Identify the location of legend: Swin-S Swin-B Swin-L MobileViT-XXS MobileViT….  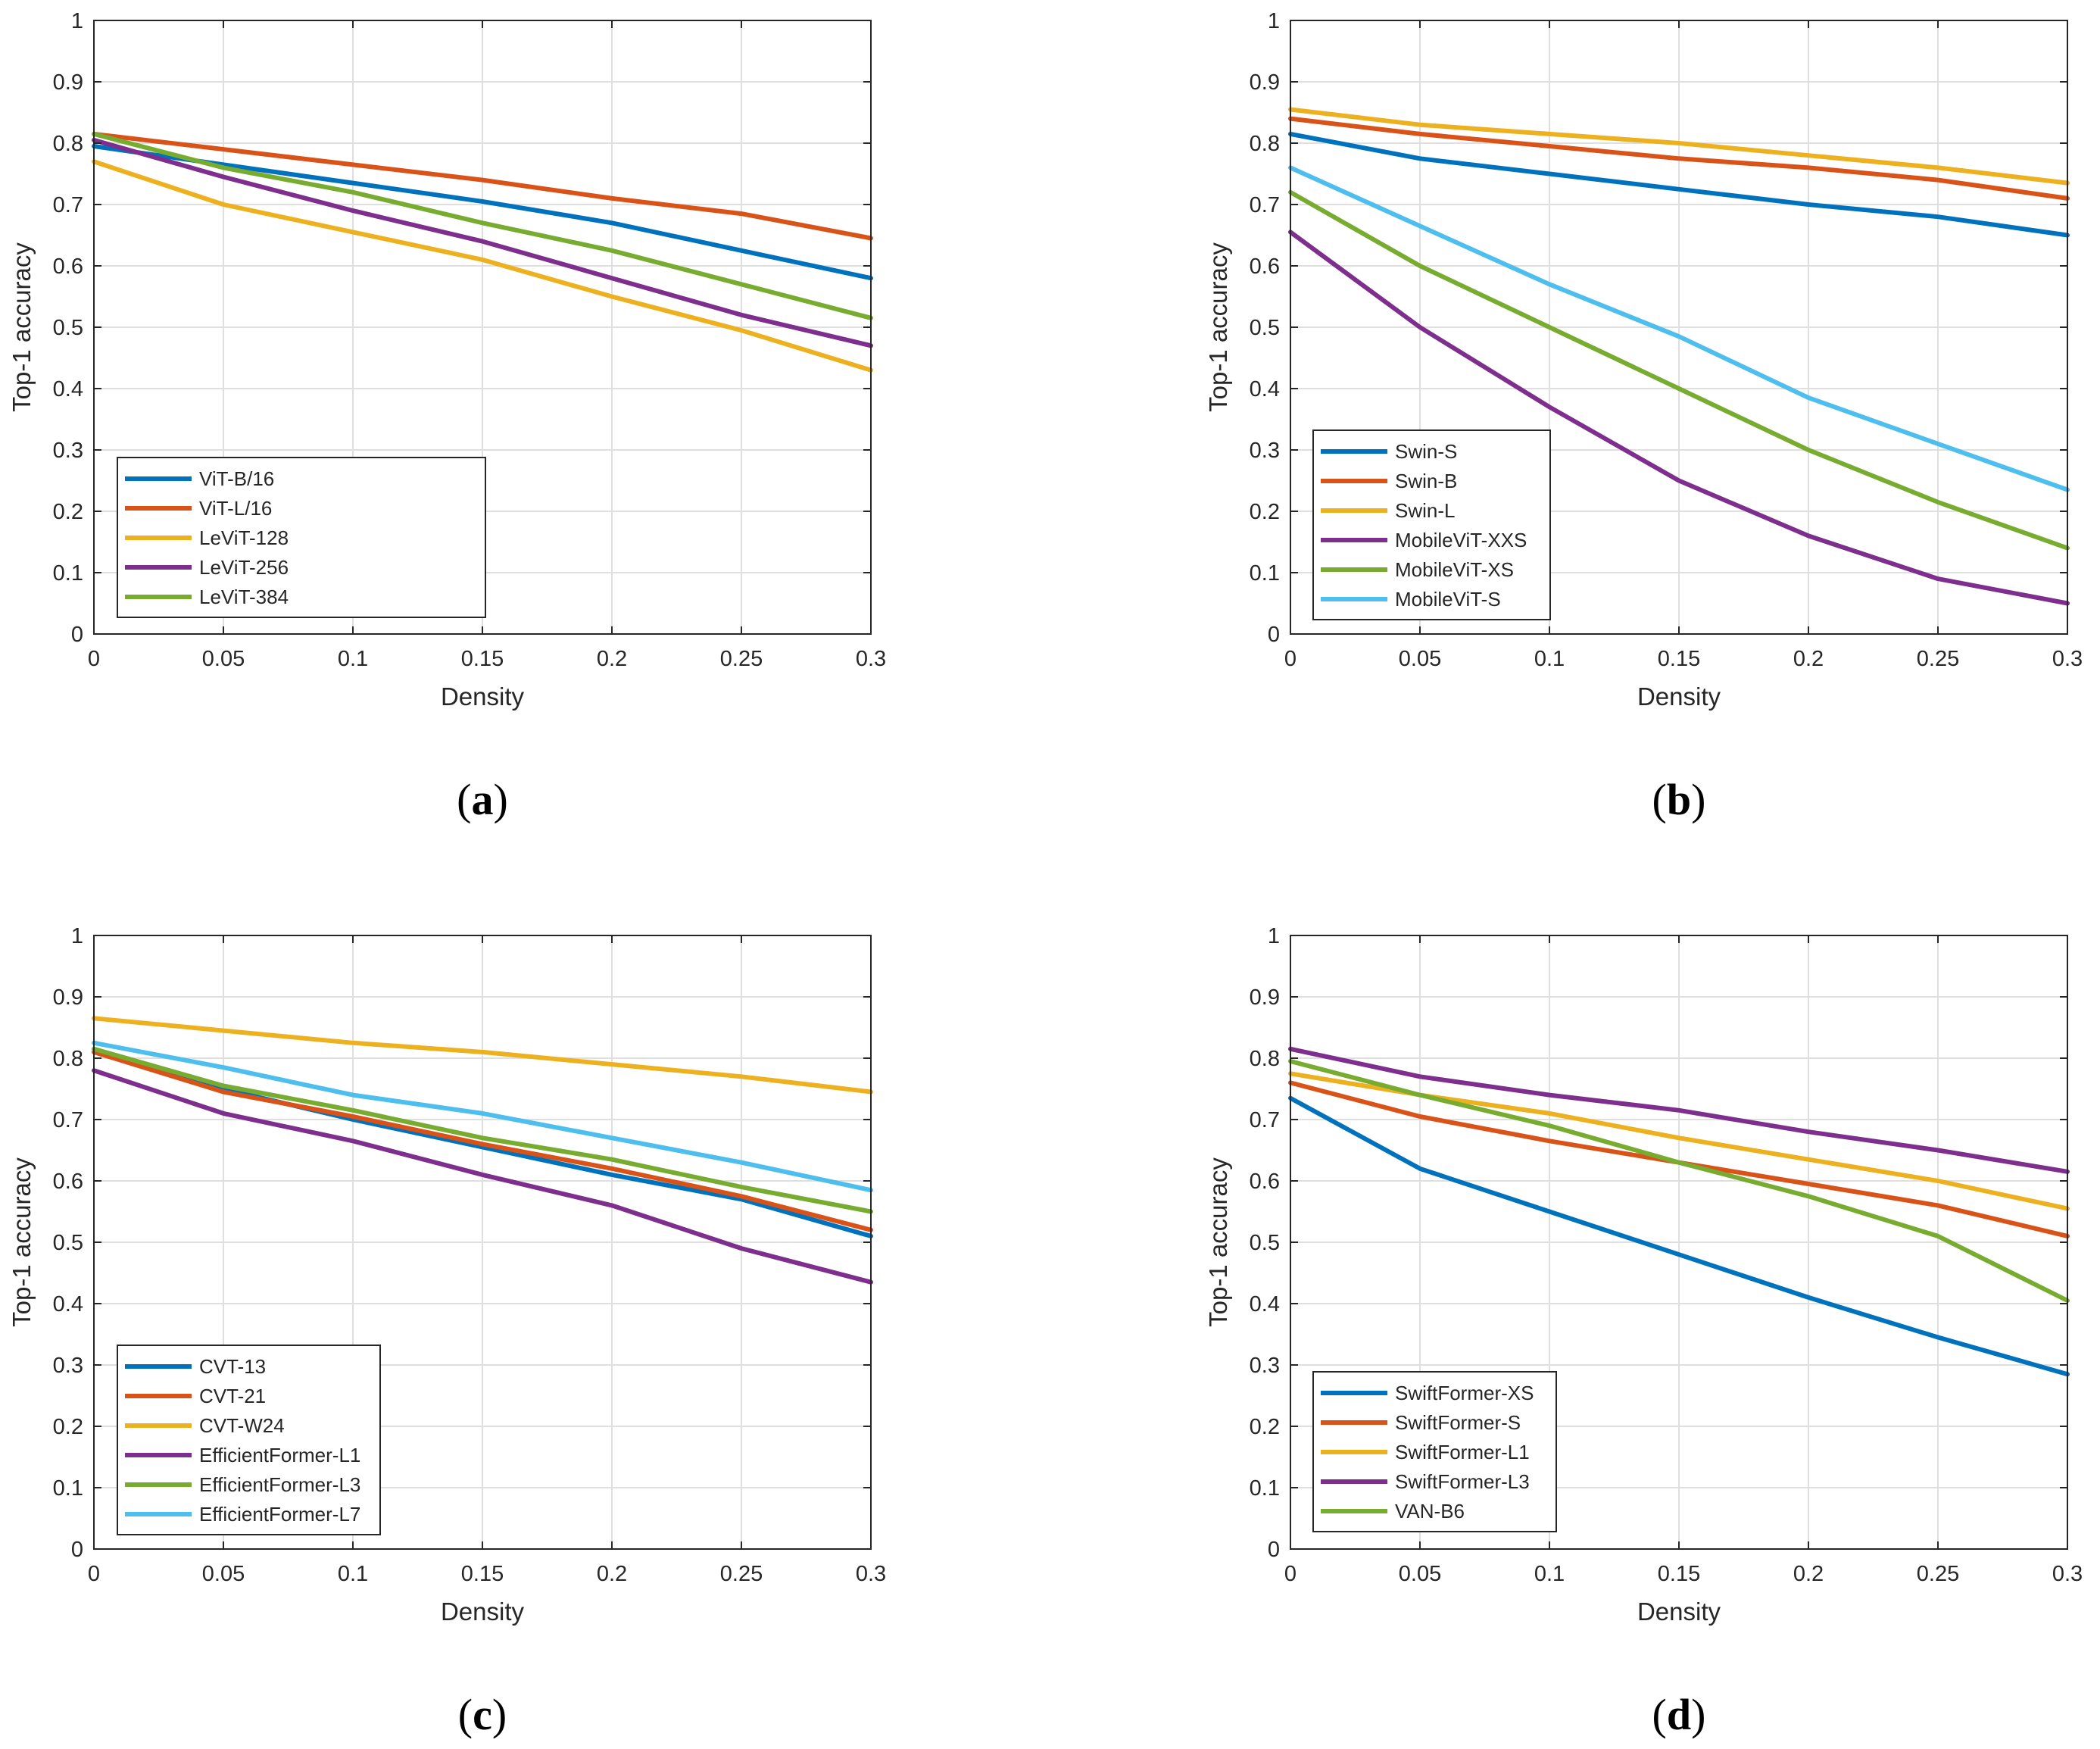
(1431, 525).